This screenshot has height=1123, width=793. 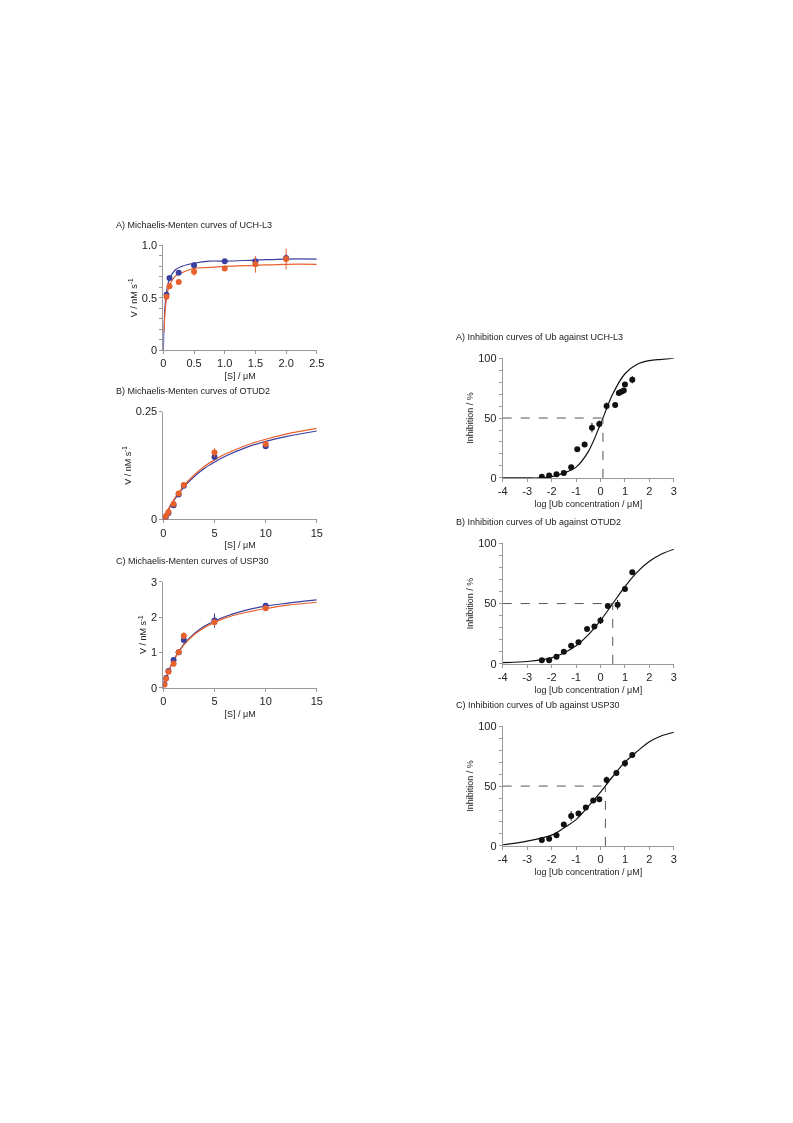 What do you see at coordinates (538, 705) in the screenshot?
I see `chart-title: C) Inhibition curves of Ub against USP30` at bounding box center [538, 705].